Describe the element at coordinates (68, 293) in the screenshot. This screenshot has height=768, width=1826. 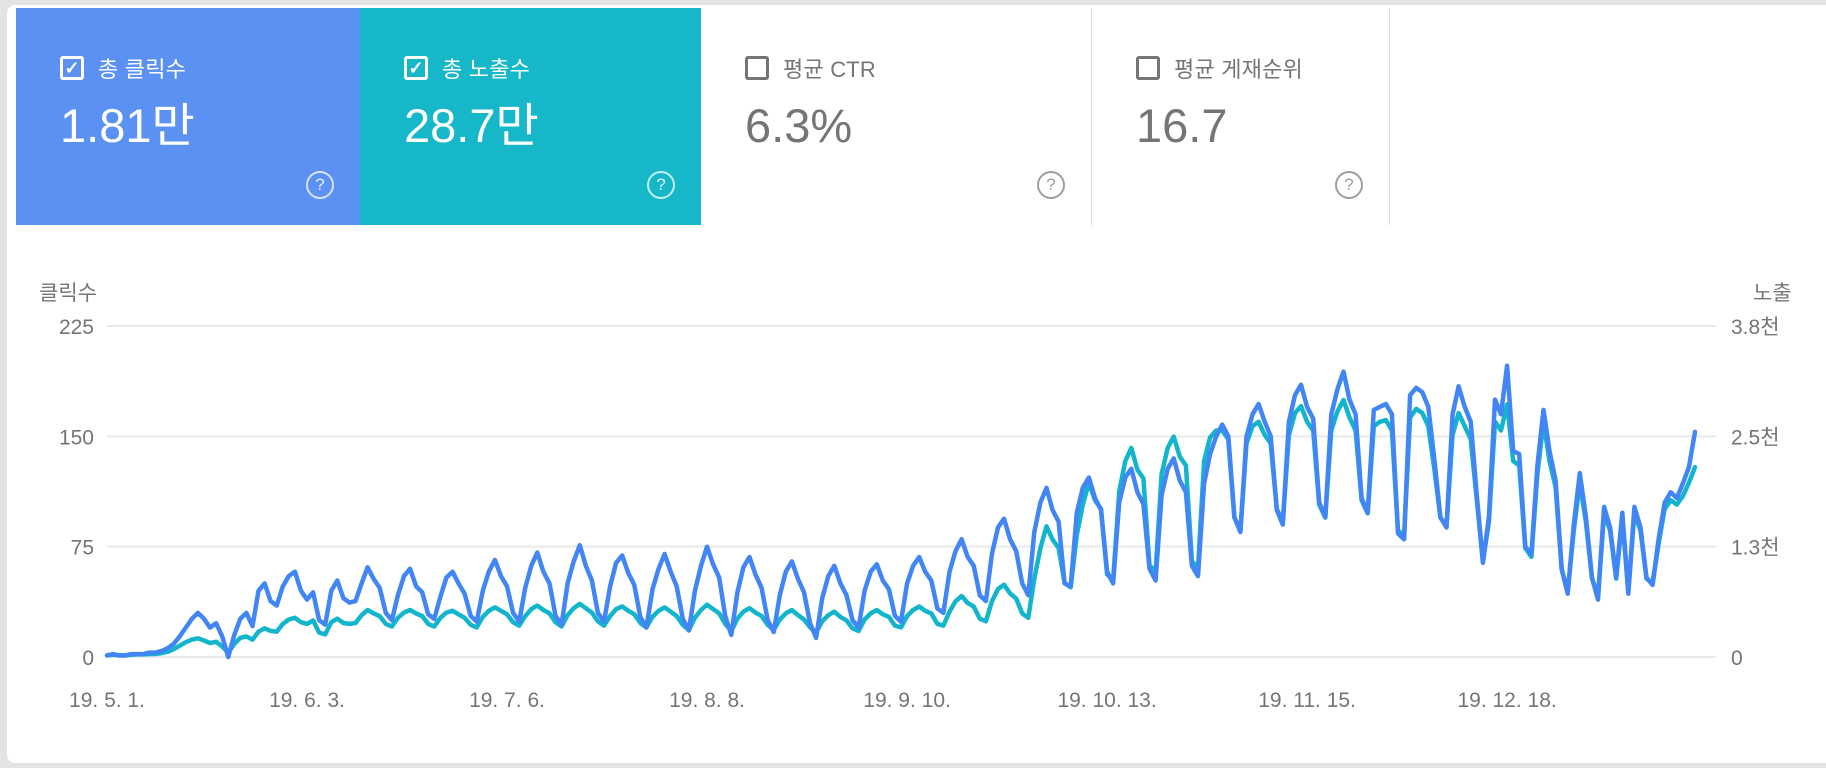
I see `left-axis-title: 클릭수` at that location.